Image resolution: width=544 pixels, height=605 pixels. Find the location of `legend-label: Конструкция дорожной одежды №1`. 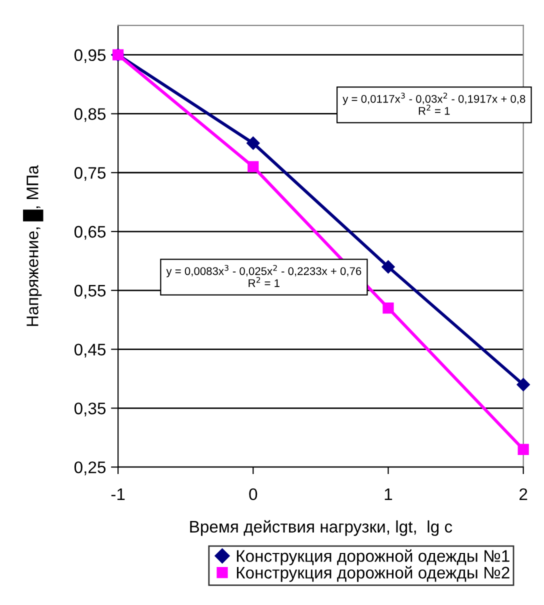

legend-label: Конструкция дорожной одежды №1 is located at coordinates (373, 557).